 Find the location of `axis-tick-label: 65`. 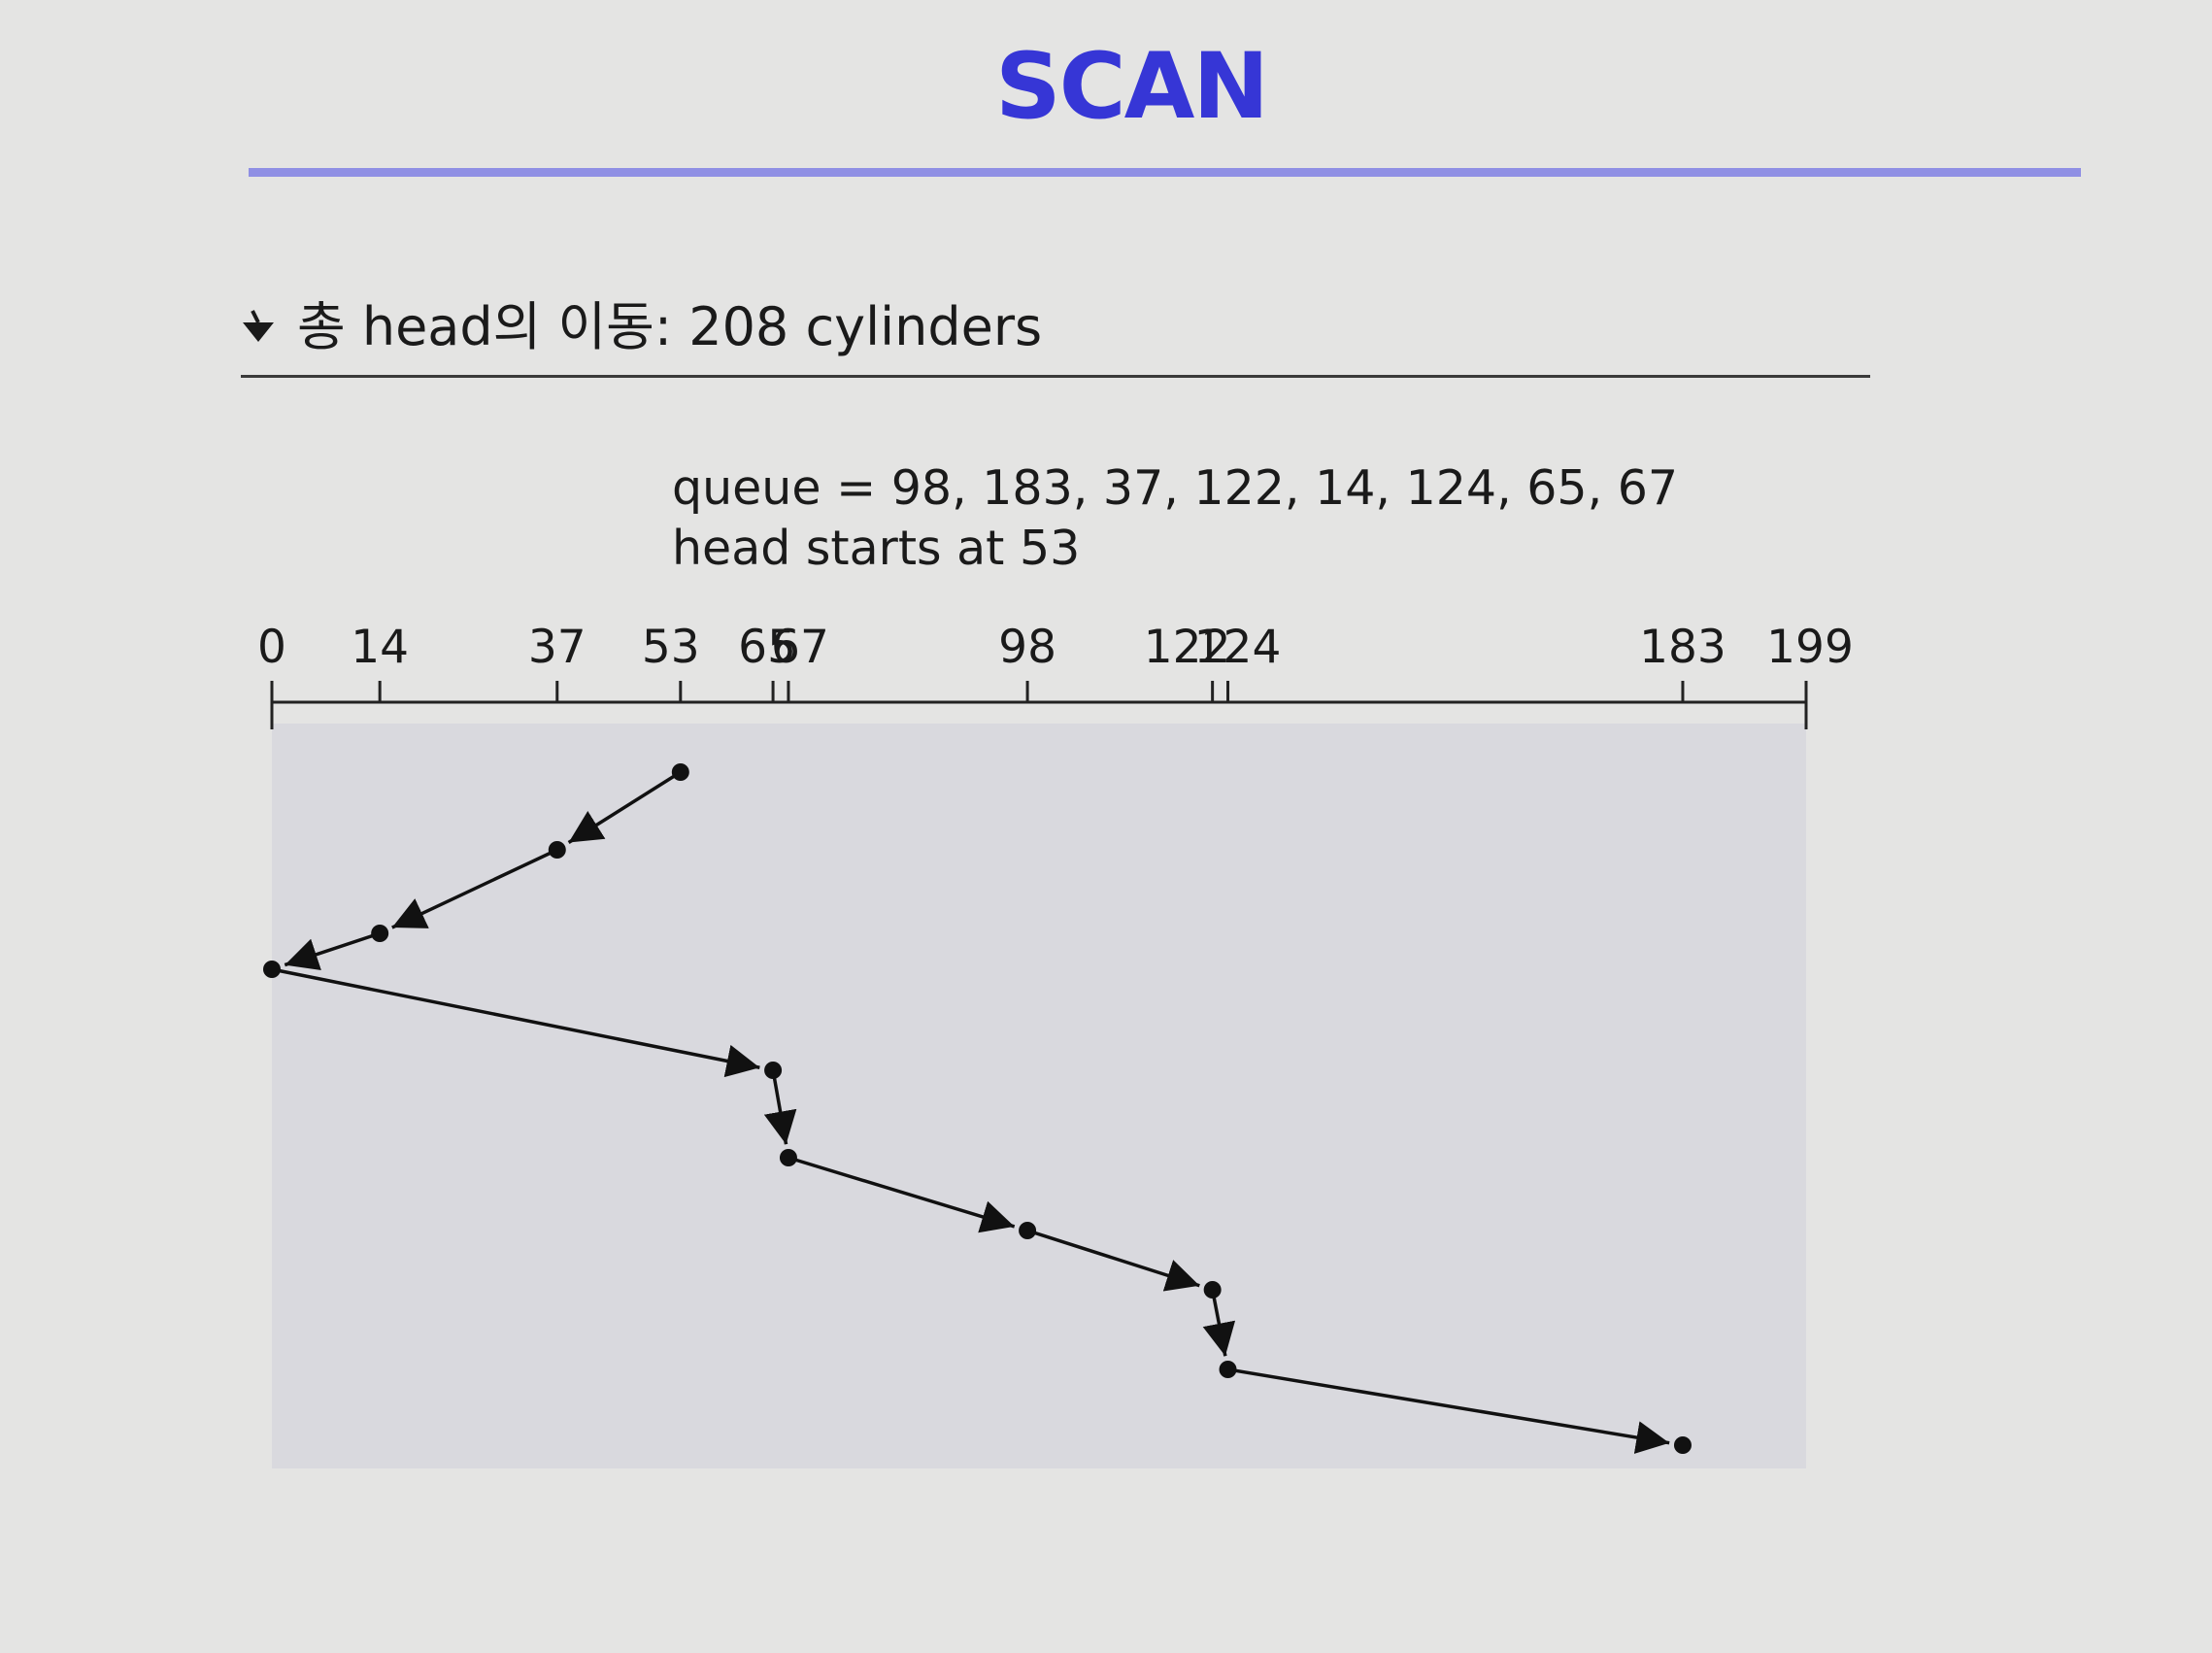

axis-tick-label: 65 is located at coordinates (767, 647).